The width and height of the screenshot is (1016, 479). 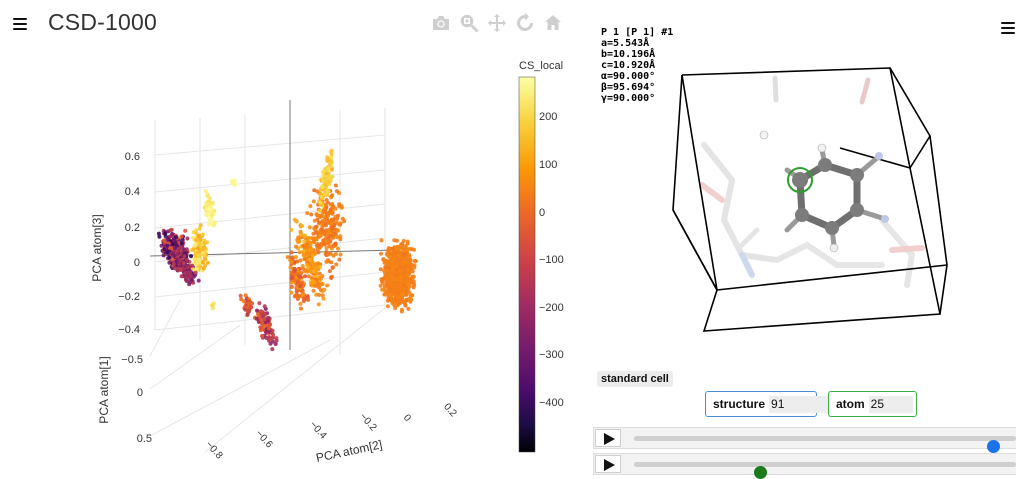 I want to click on colorbar-tick-label: −400, so click(x=551, y=403).